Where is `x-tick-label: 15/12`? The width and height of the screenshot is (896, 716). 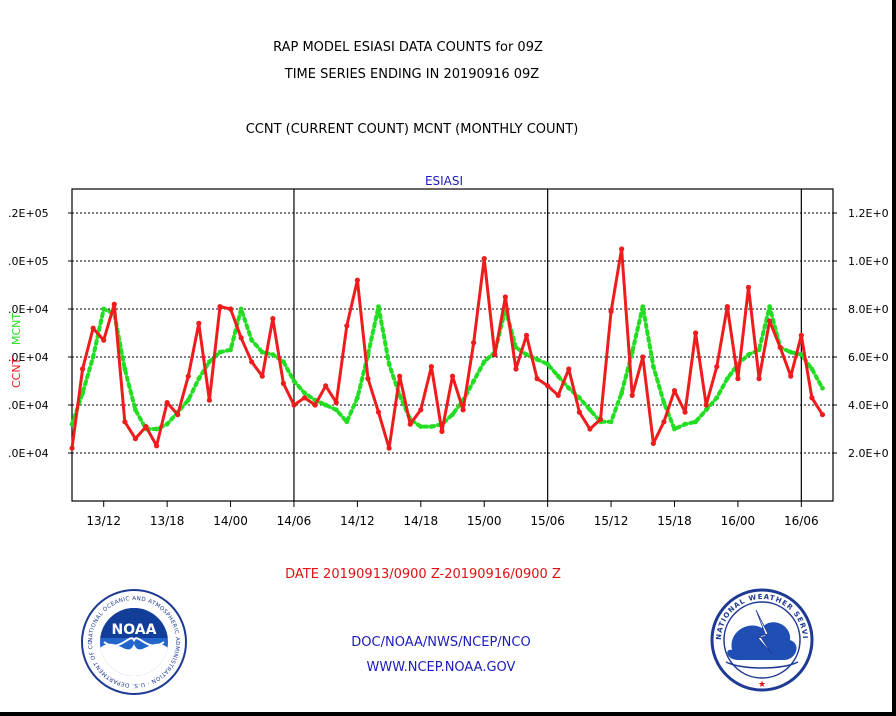 x-tick-label: 15/12 is located at coordinates (611, 521).